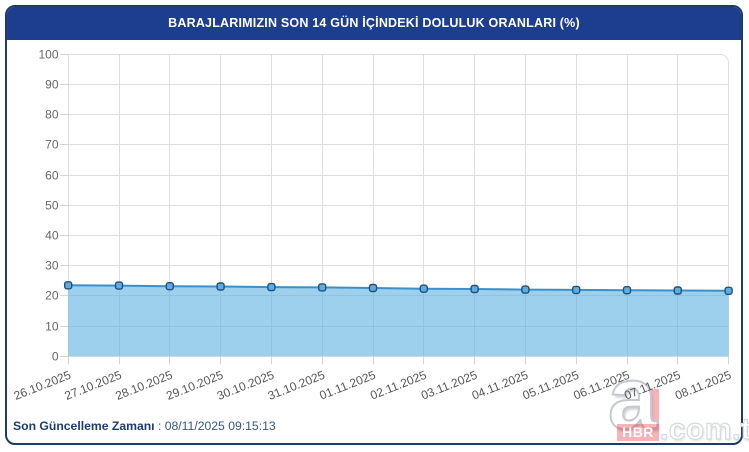  Describe the element at coordinates (652, 385) in the screenshot. I see `svg-text: 07.11.2025` at that location.